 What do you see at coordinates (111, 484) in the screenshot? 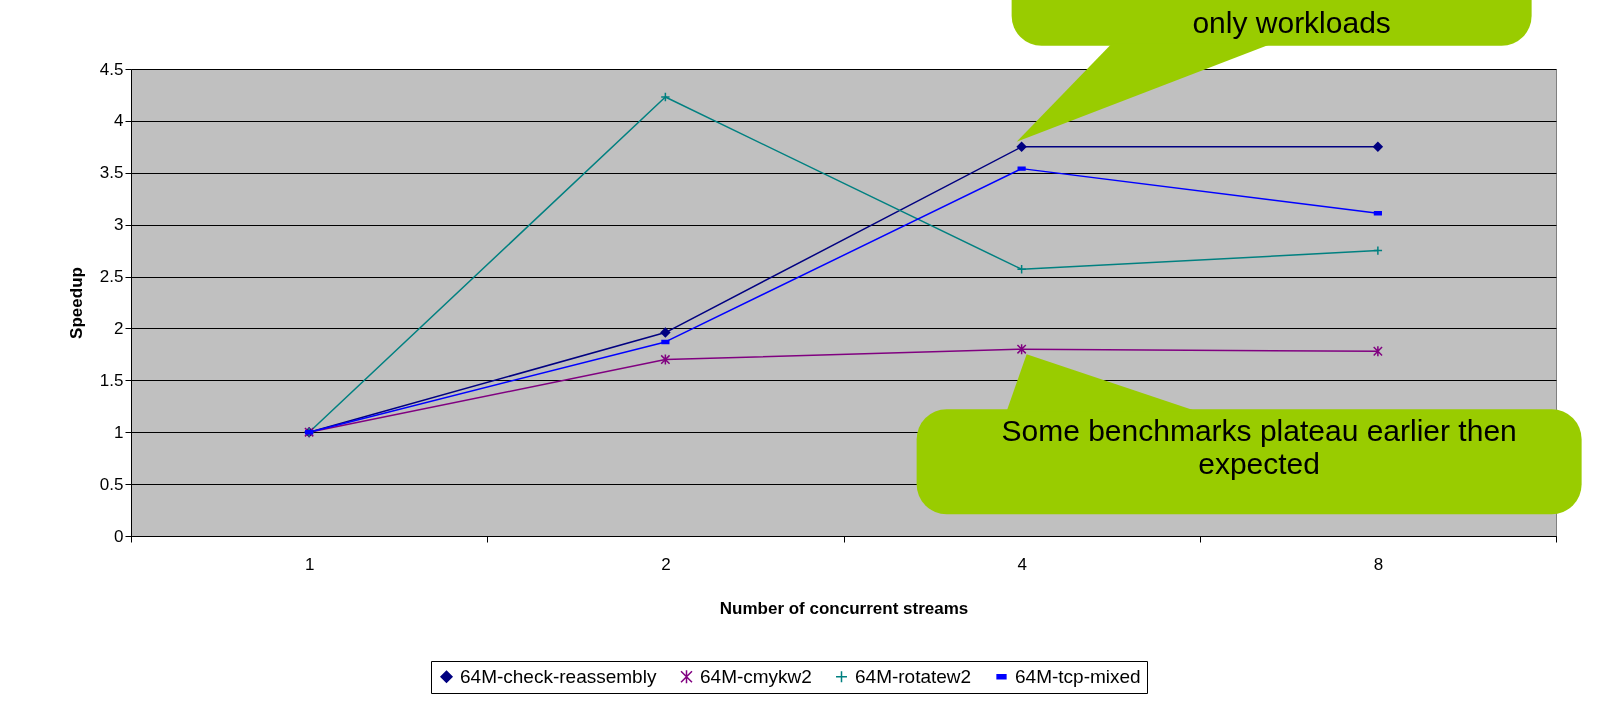
I see `y-tick-label: 0.5` at bounding box center [111, 484].